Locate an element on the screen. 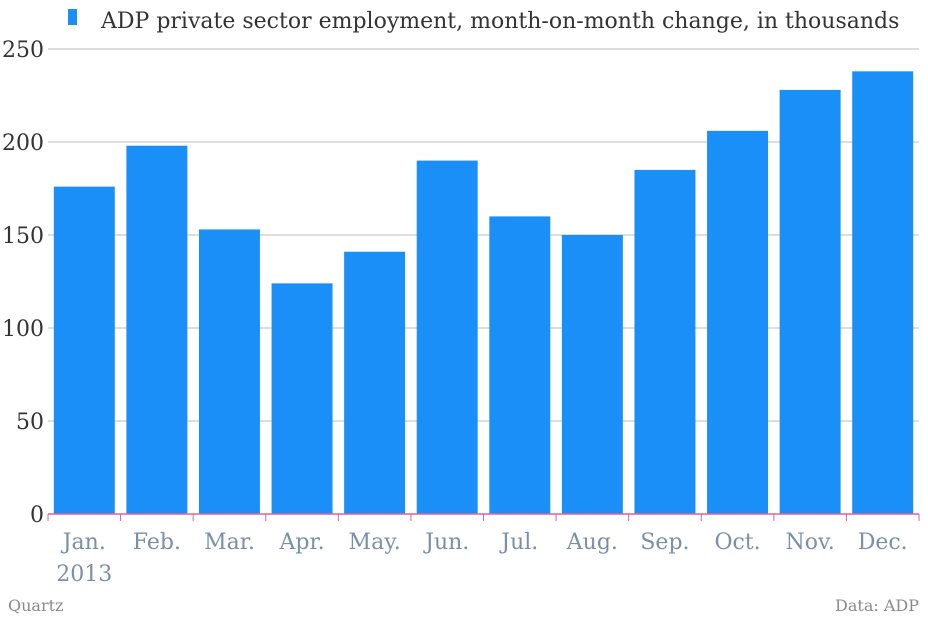  x-tick-label: May. is located at coordinates (375, 542).